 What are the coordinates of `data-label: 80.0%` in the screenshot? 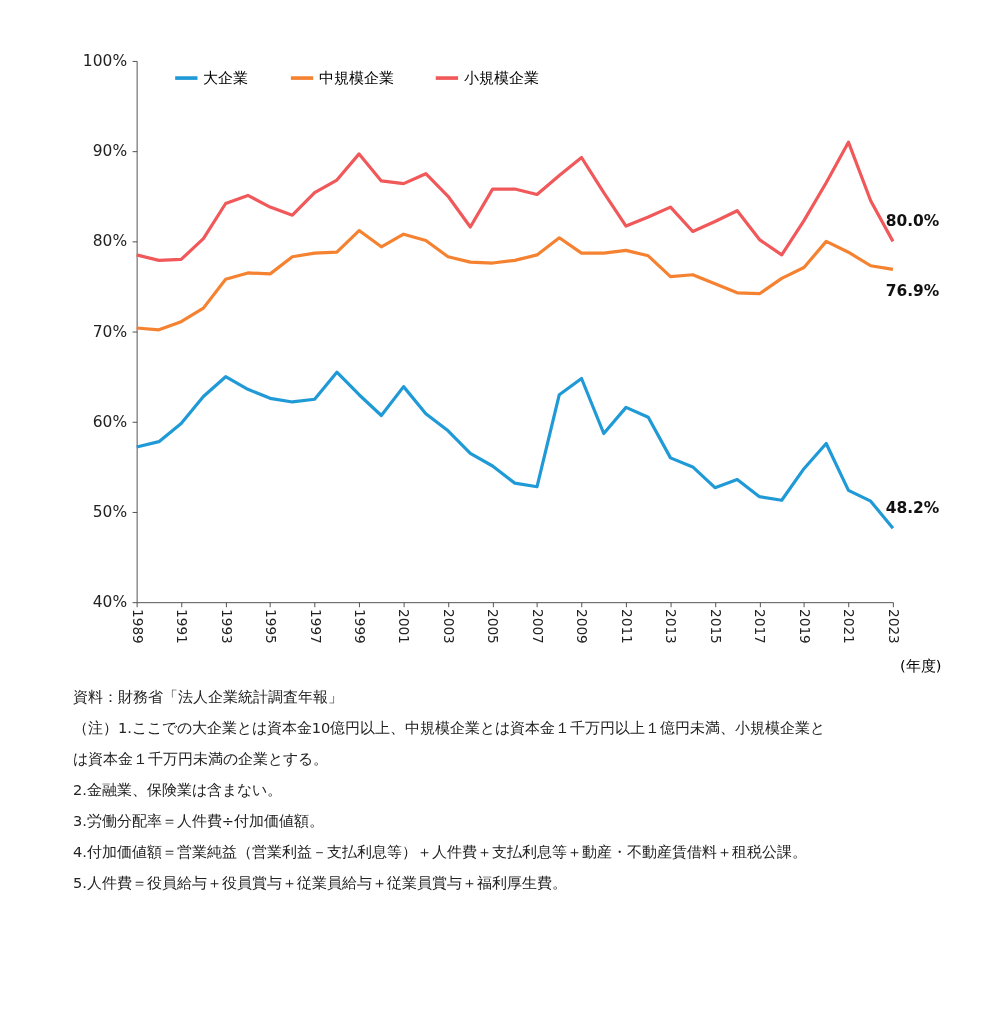 It's located at (912, 220).